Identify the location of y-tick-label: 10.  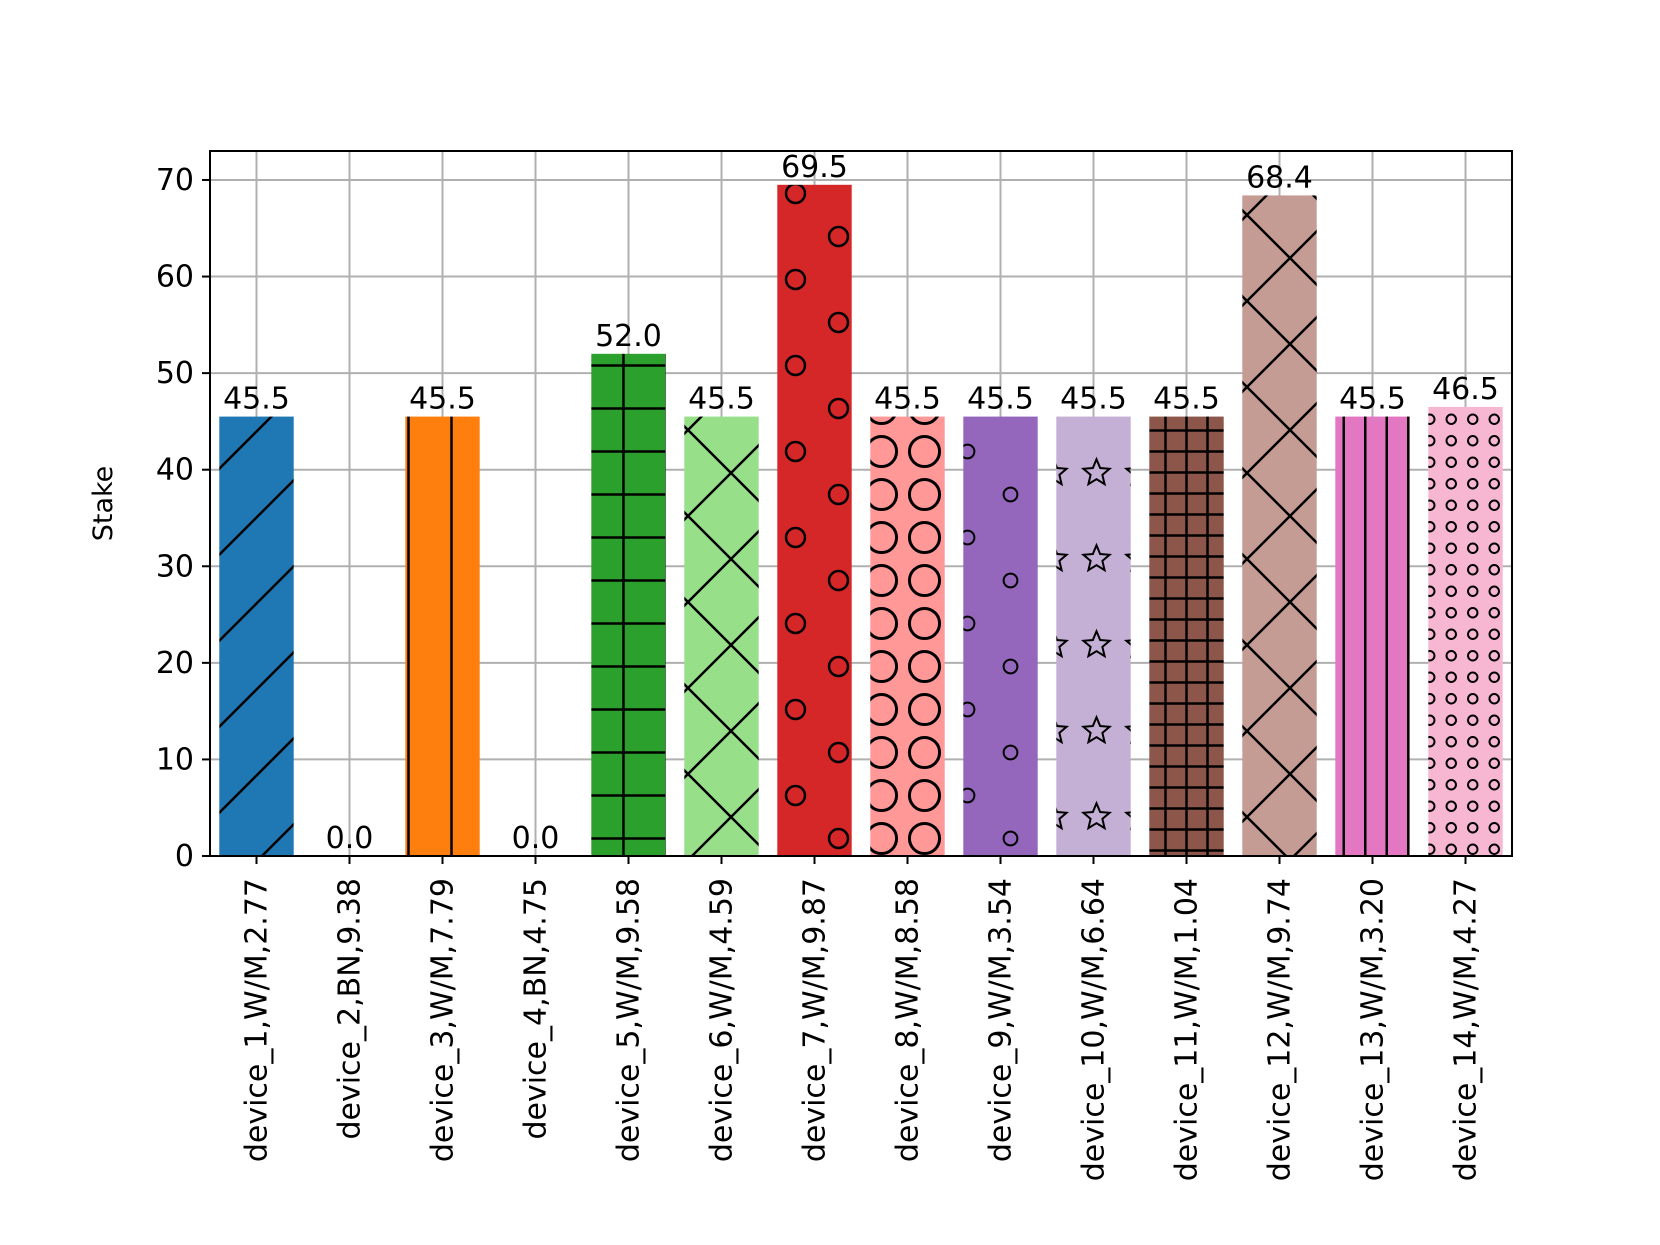
(175, 759).